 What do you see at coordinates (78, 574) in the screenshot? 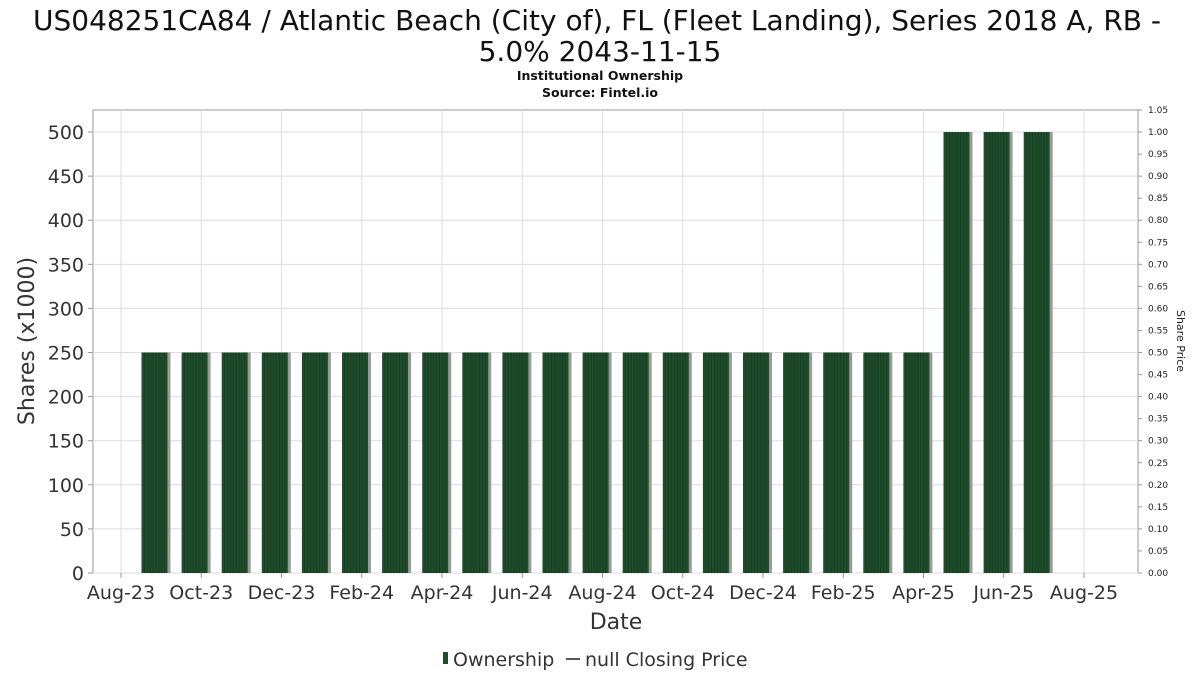
I see `y-tick-label: 0` at bounding box center [78, 574].